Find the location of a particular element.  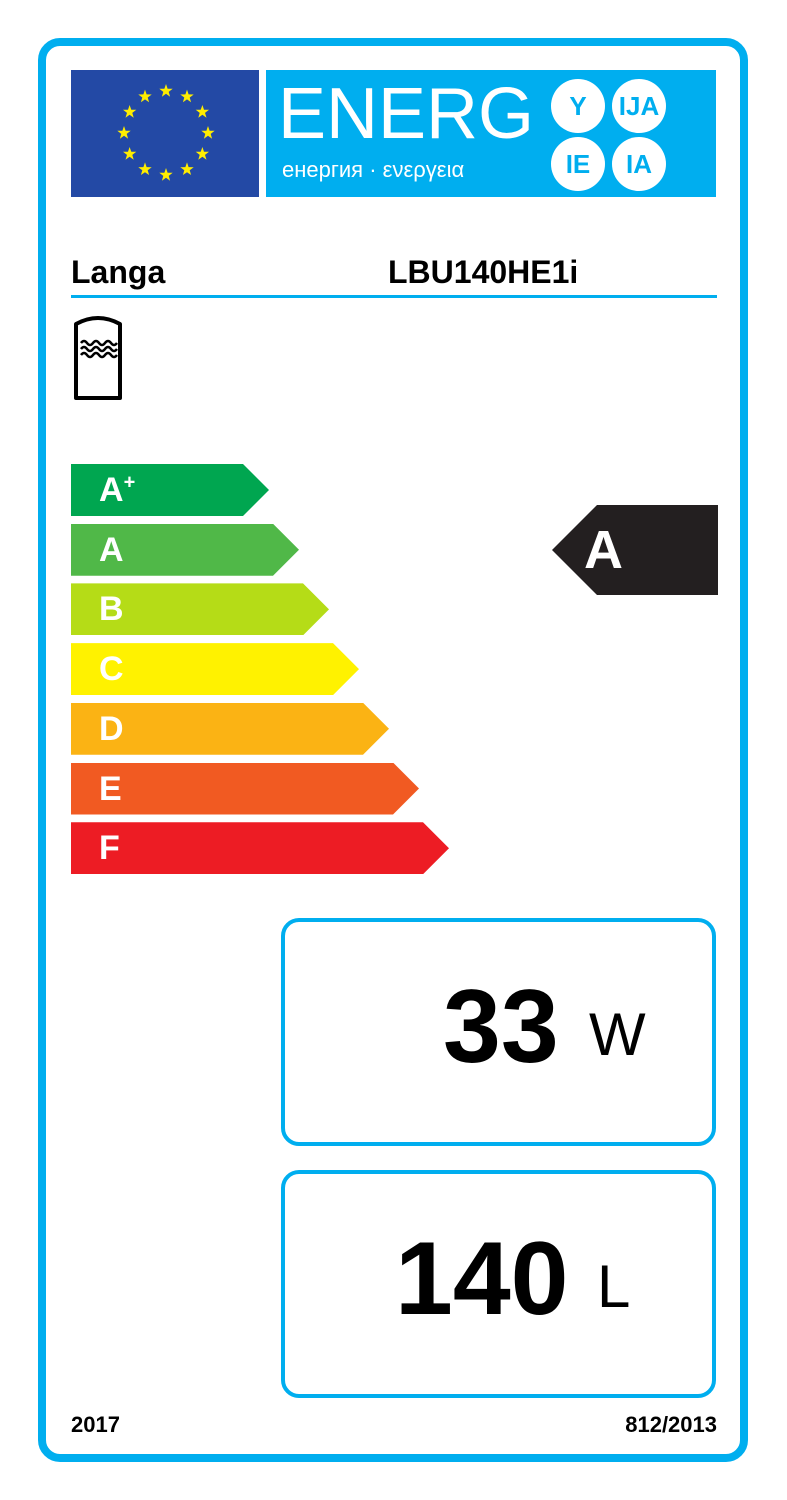

scale-letter: E is located at coordinates (110, 788).